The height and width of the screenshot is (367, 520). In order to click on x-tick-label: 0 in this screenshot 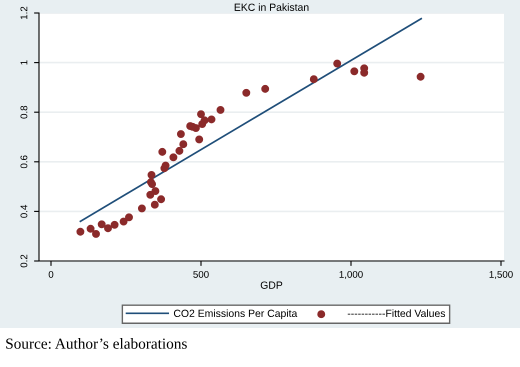, I will do `click(51, 274)`.